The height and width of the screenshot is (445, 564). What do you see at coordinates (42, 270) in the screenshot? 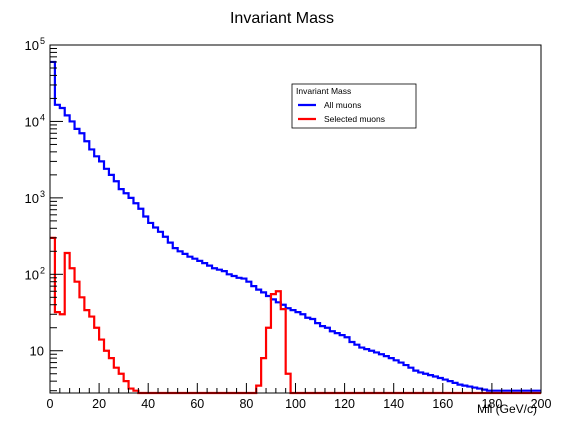
I see `y-tick-exponent: 2` at bounding box center [42, 270].